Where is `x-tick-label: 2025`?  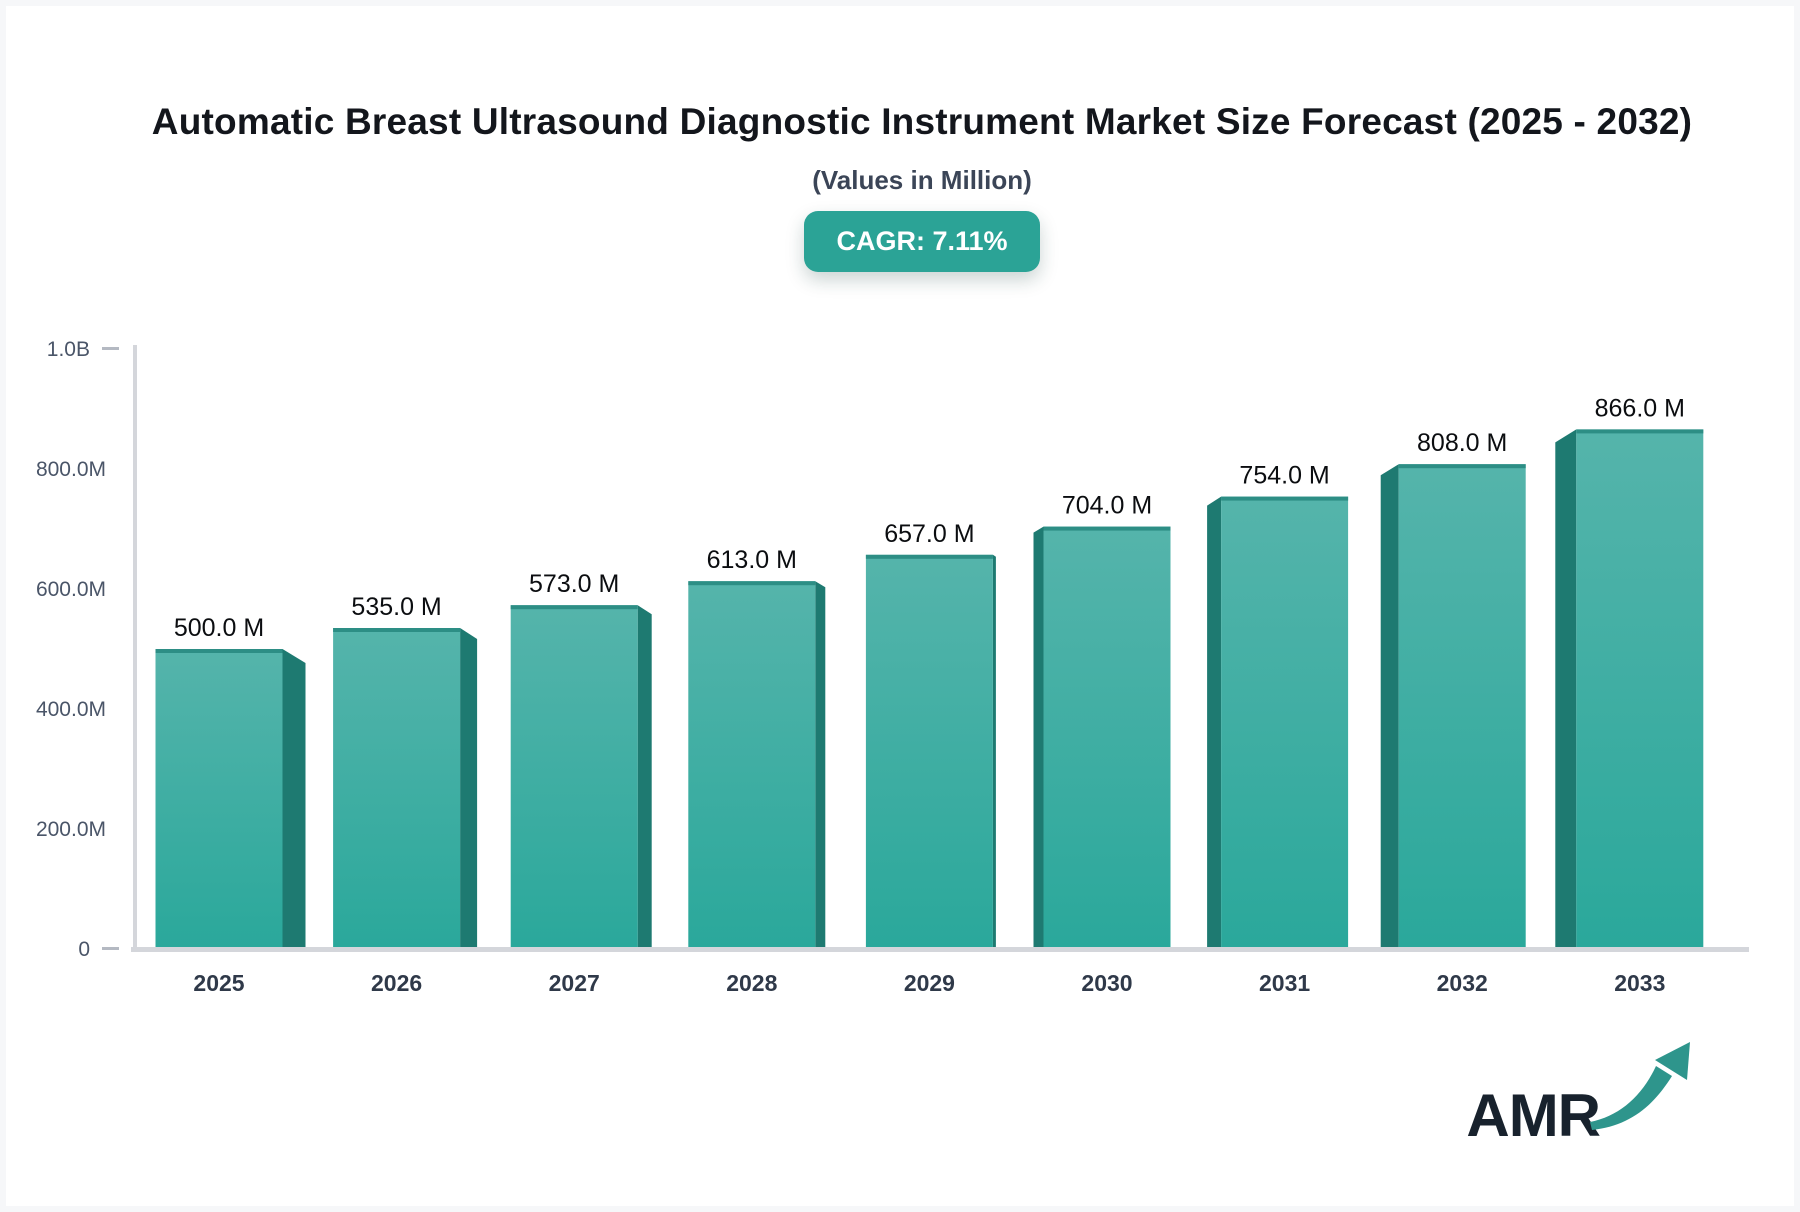 x-tick-label: 2025 is located at coordinates (218, 983).